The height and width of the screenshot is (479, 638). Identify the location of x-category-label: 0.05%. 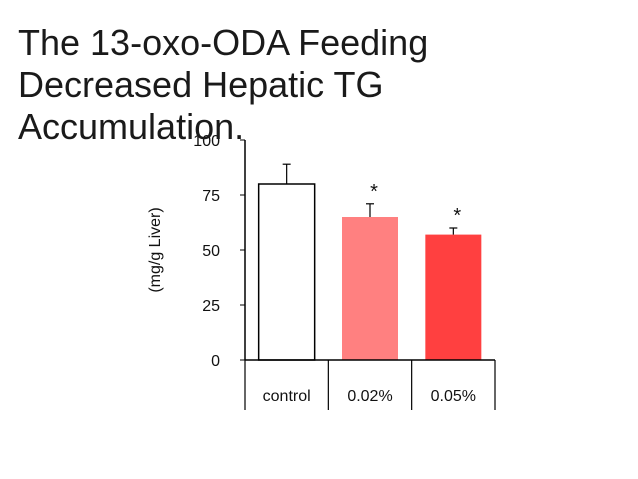
(453, 396).